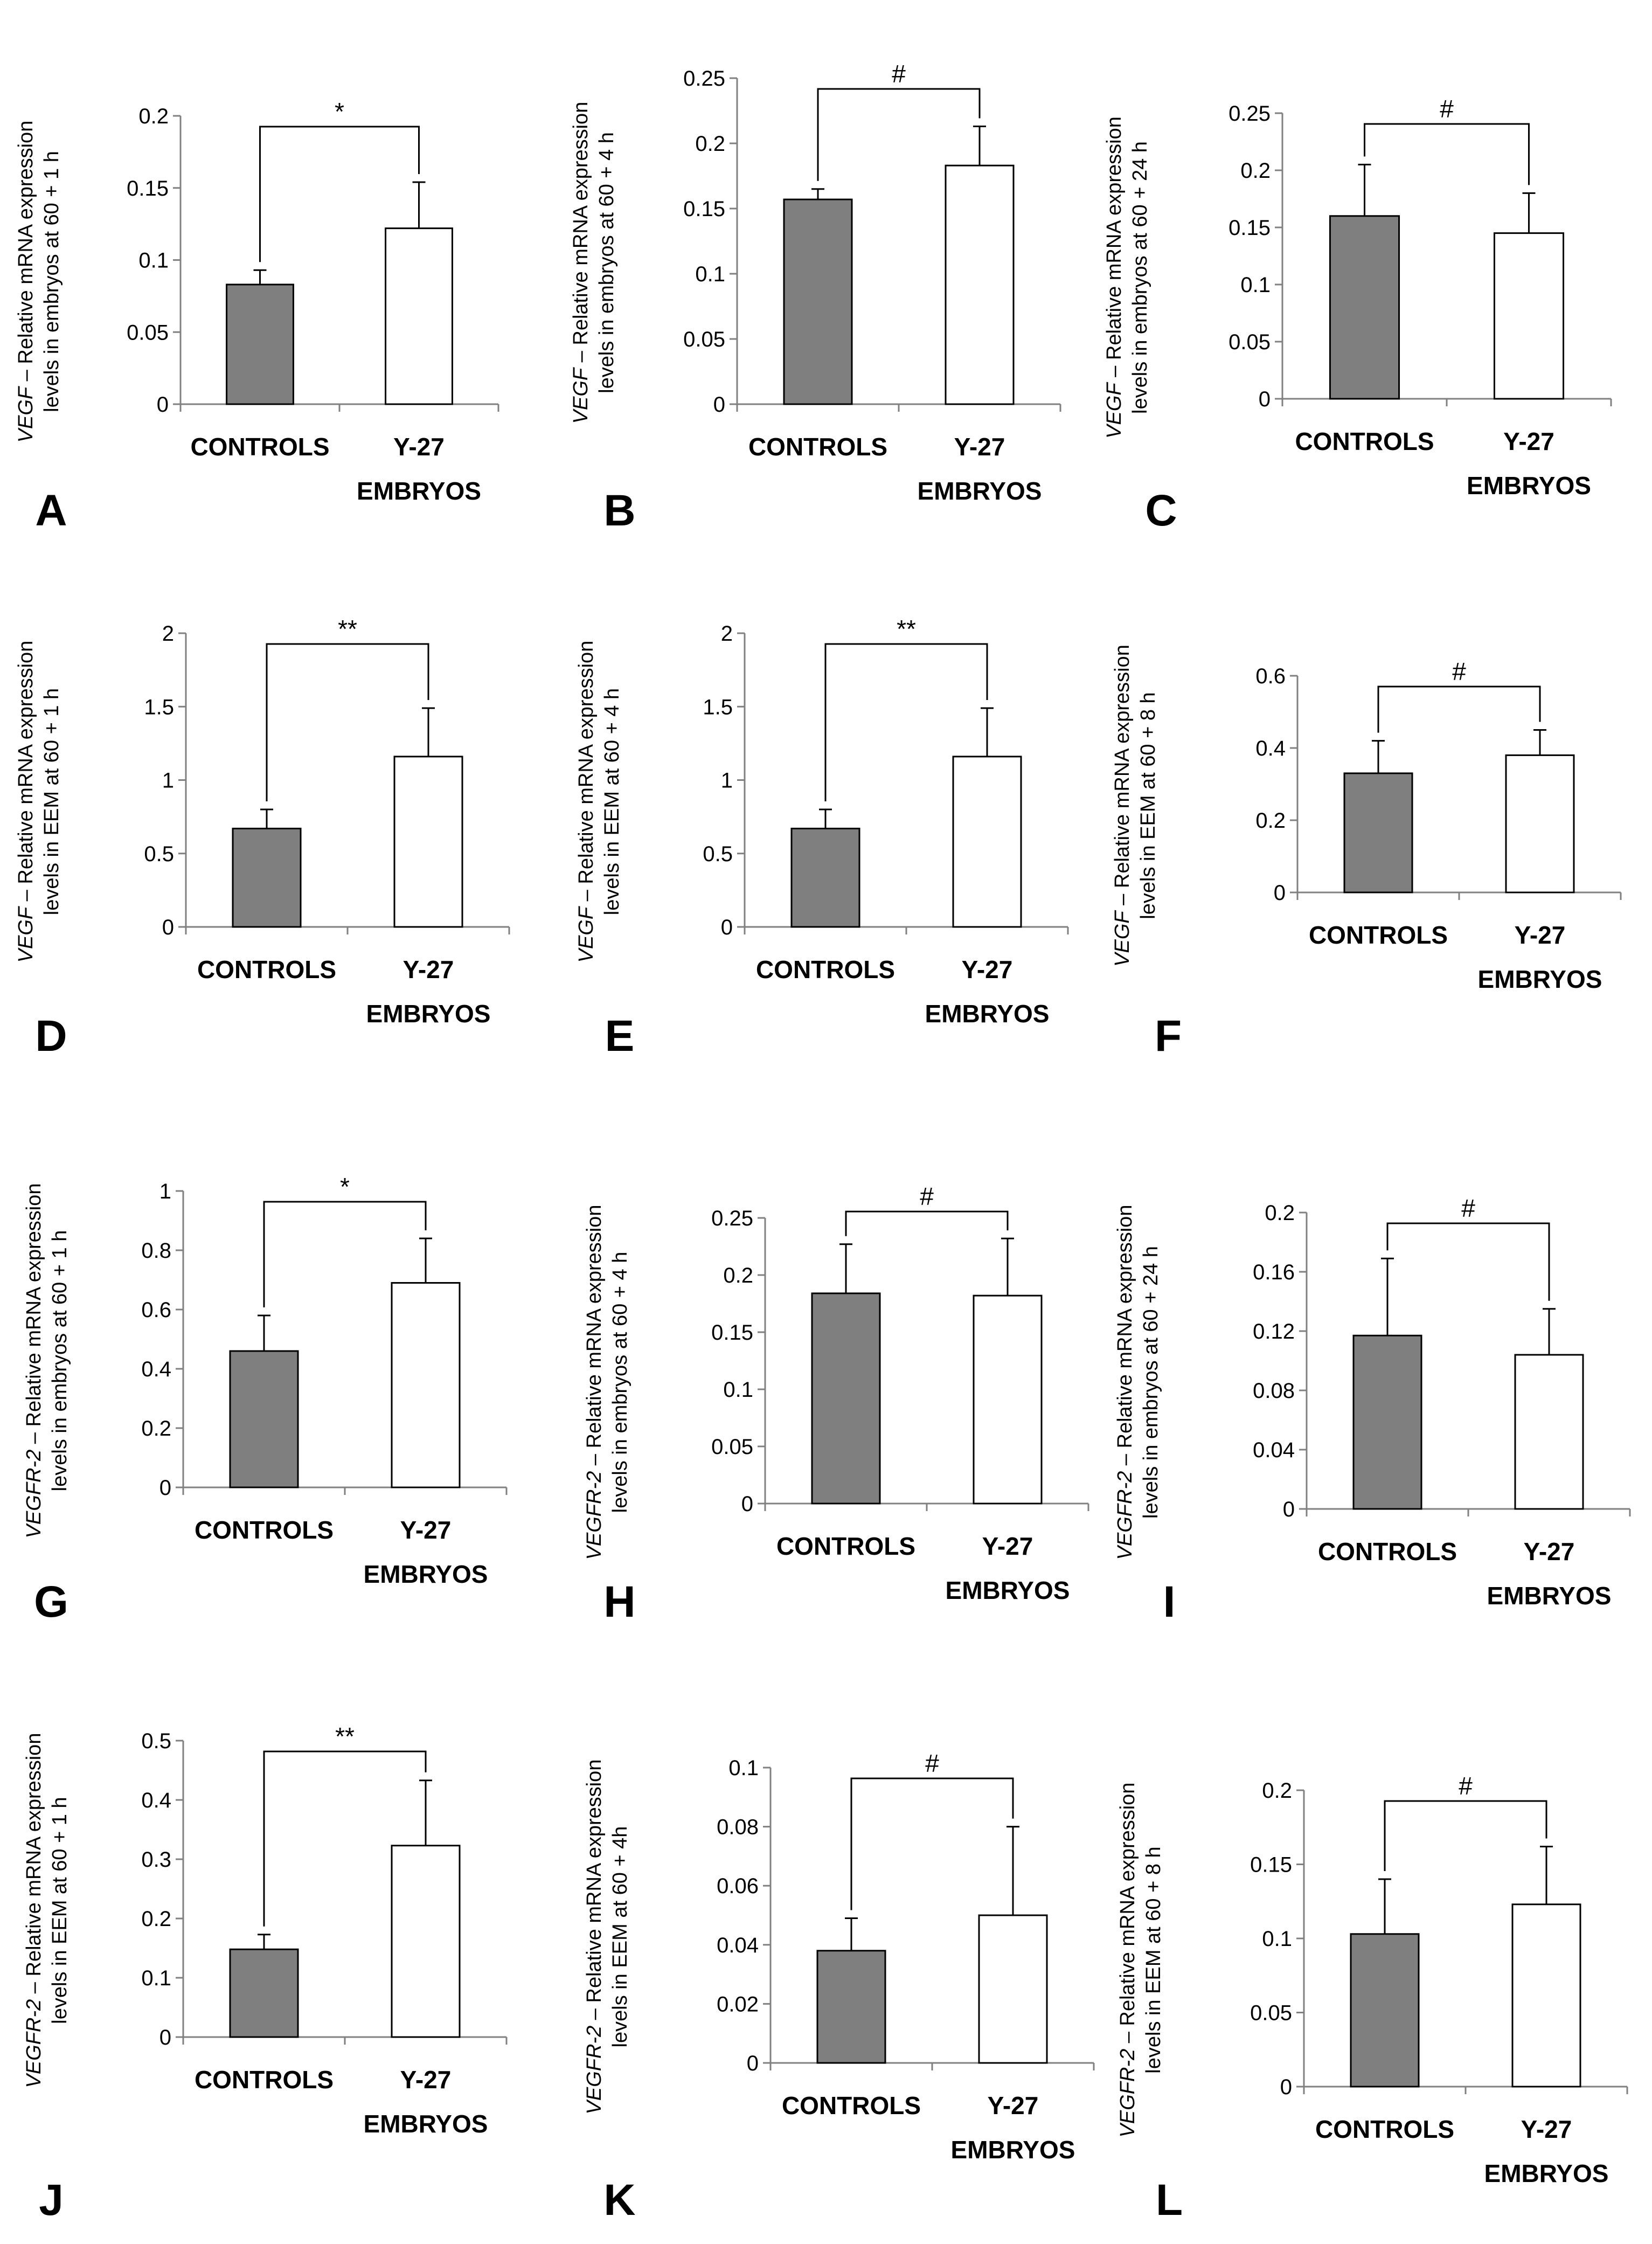  Describe the element at coordinates (1169, 2200) in the screenshot. I see `panel-letter: L` at that location.